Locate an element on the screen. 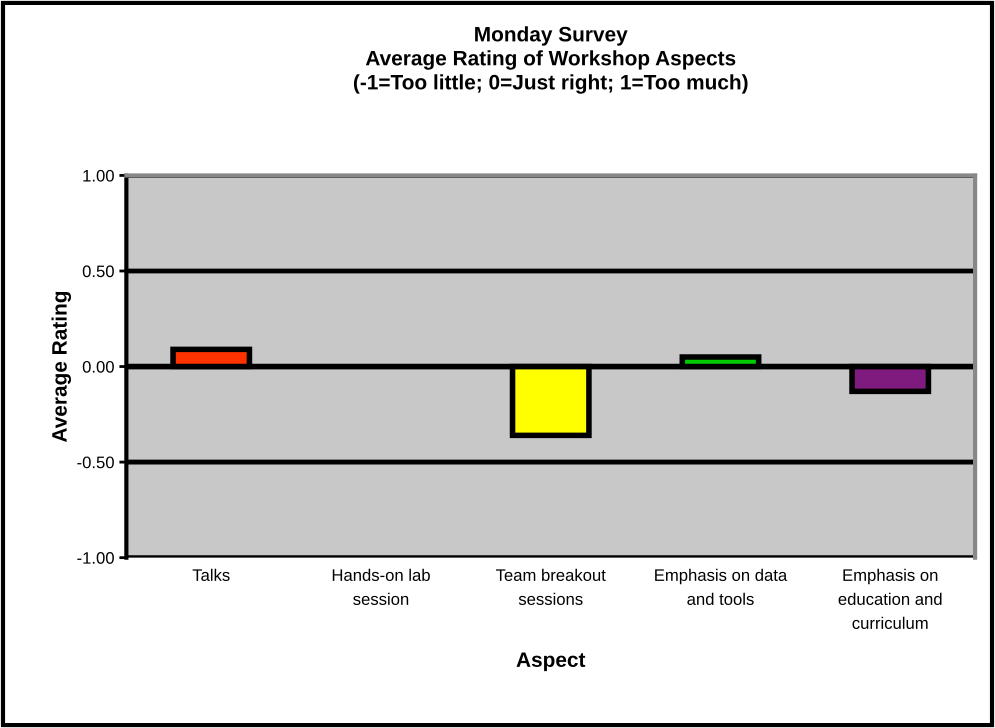  y-axis-title: Average Rating is located at coordinates (62, 367).